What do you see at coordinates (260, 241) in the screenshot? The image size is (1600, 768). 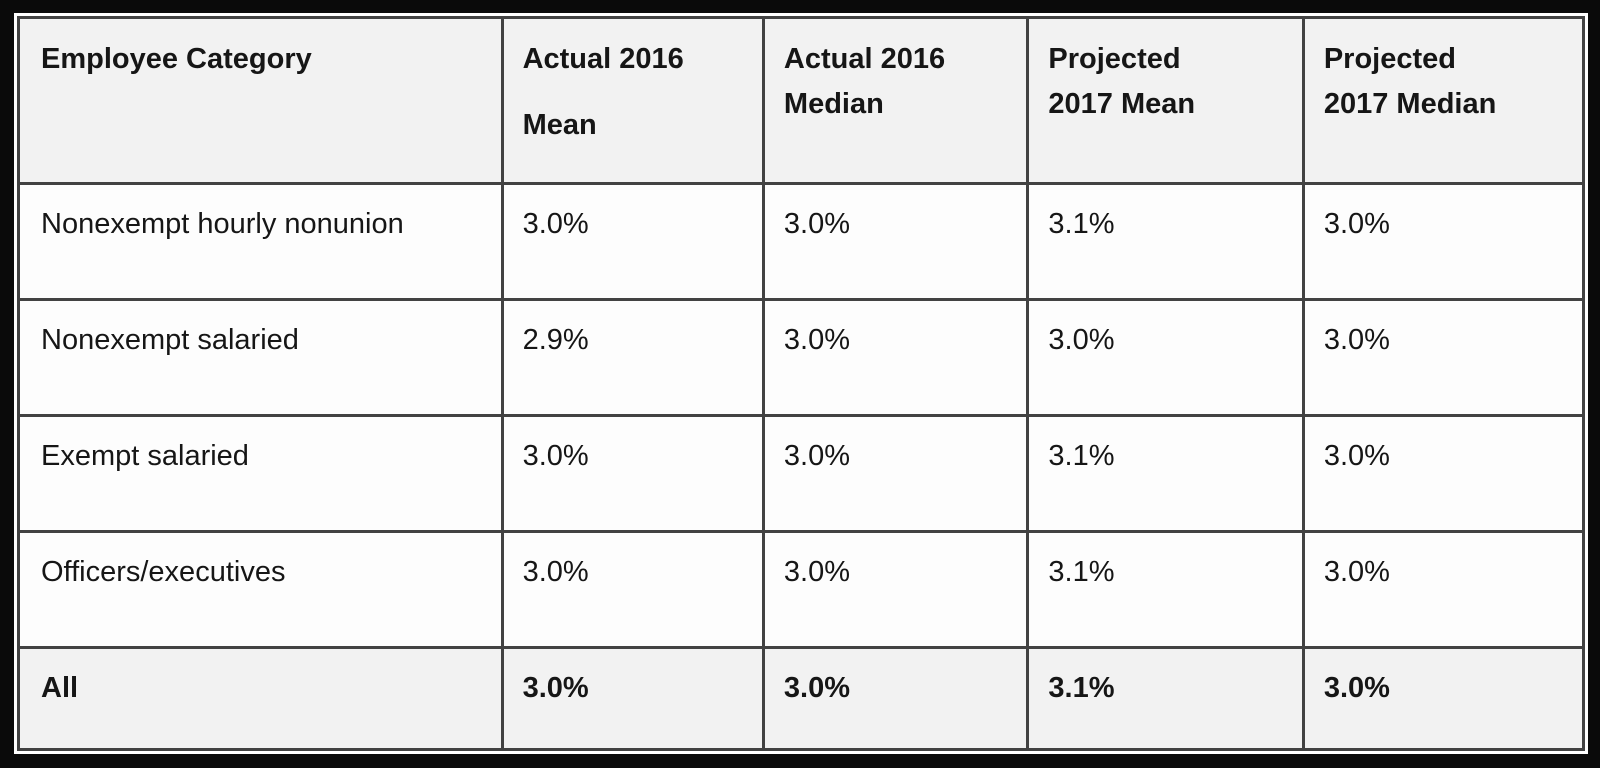 I see `row-category: Nonexempt hourly nonunion` at bounding box center [260, 241].